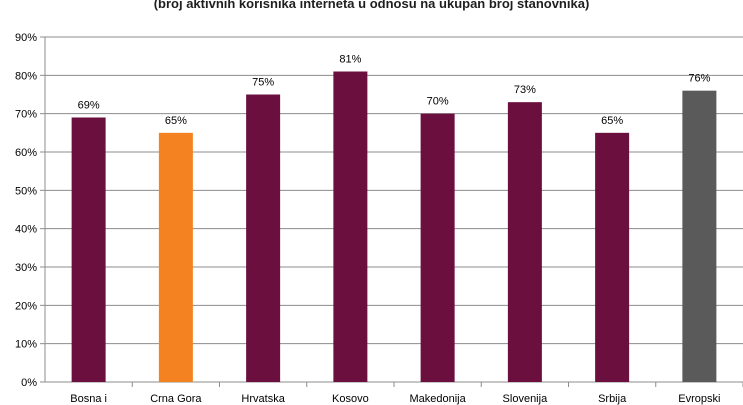 The image size is (743, 405). I want to click on category-label: Evropski, so click(699, 399).